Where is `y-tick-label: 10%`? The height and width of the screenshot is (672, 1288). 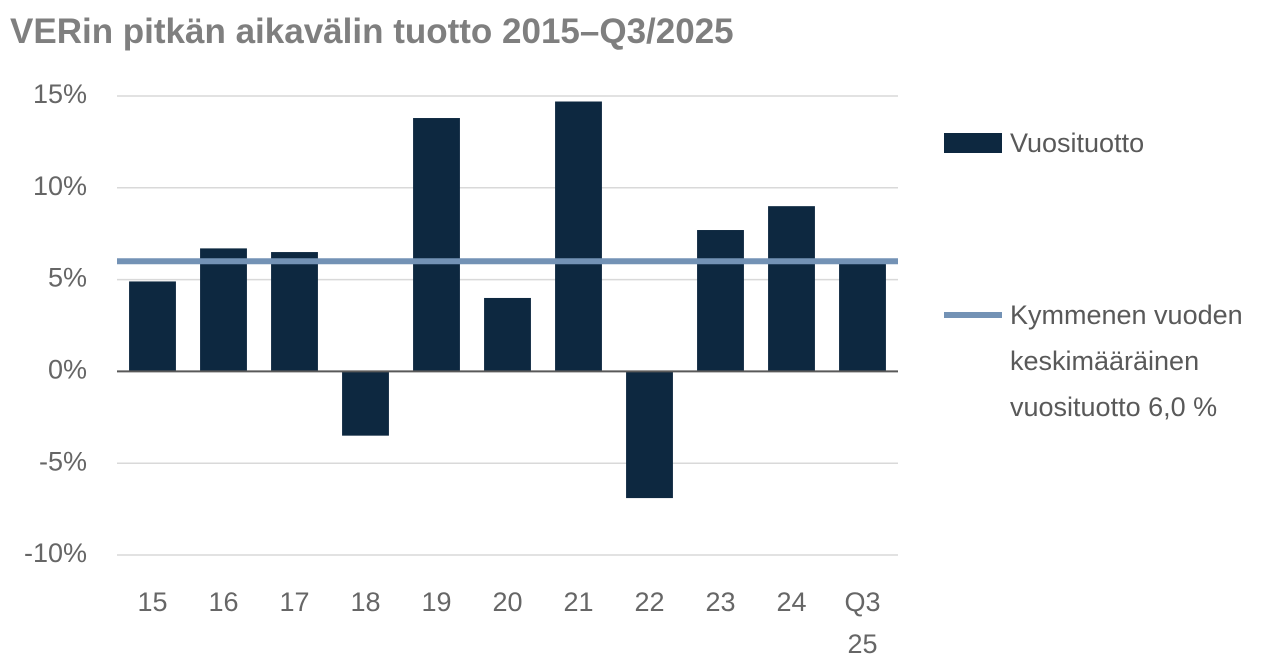 y-tick-label: 10% is located at coordinates (60, 186).